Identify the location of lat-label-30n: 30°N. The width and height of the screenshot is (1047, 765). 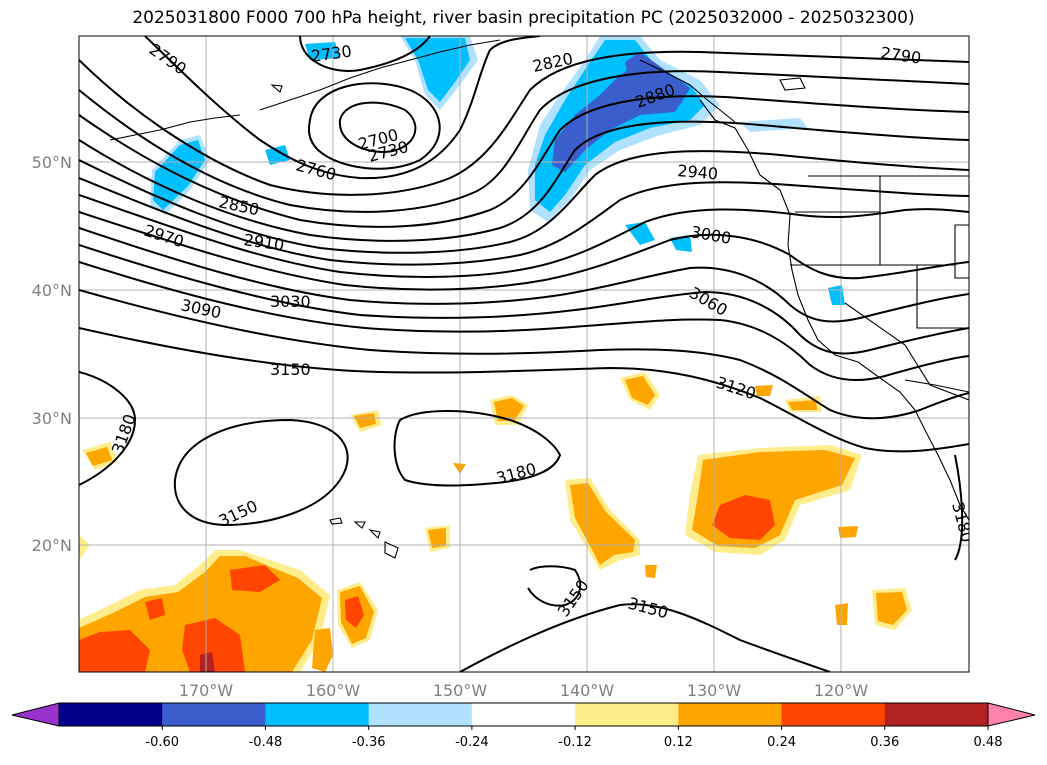
(52, 418).